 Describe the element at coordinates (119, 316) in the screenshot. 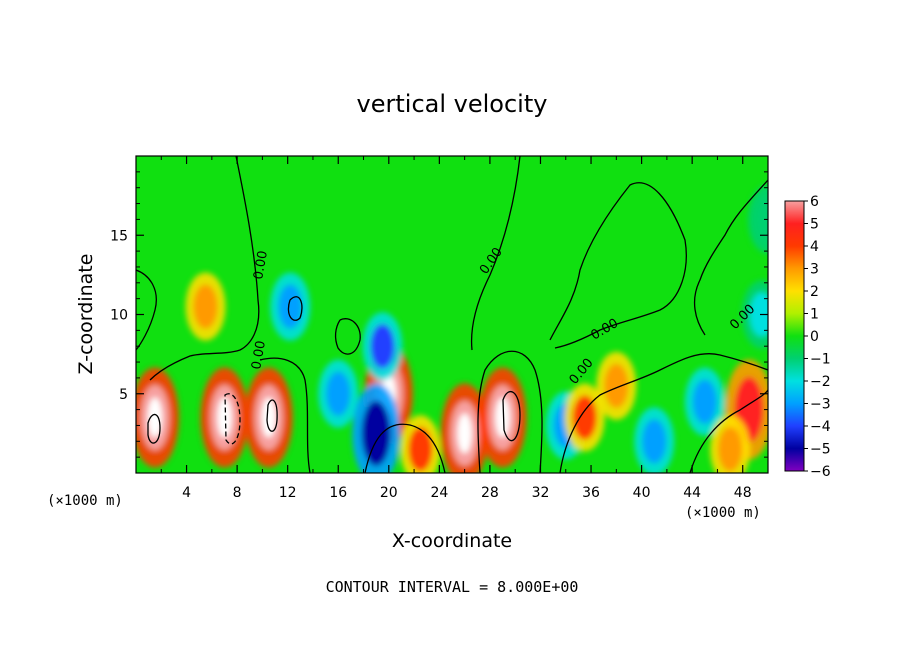

I see `y-tick-label: 10` at that location.